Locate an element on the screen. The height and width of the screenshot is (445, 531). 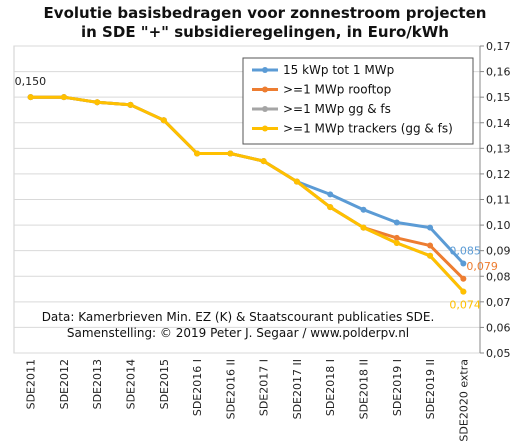
y-tick-label: 0,12 is located at coordinates (498, 174).